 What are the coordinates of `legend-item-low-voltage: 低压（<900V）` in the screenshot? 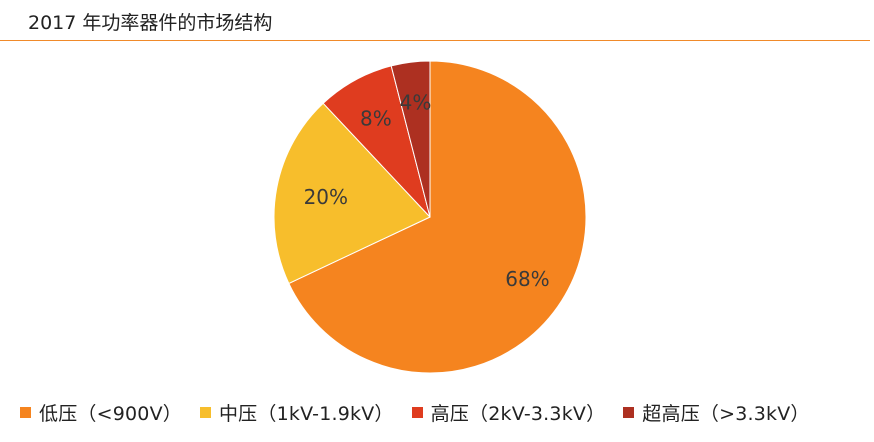 It's located at (101, 412).